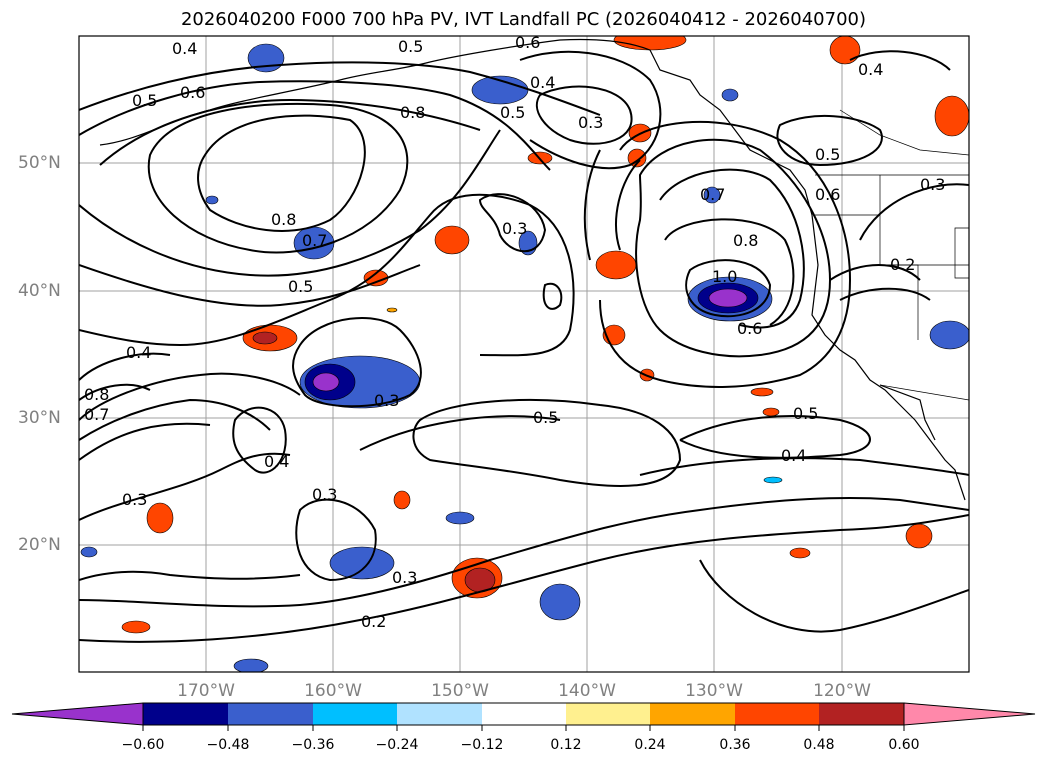 This screenshot has height=765, width=1047. What do you see at coordinates (969, 714) in the screenshot?
I see `colorbar-high-extend` at bounding box center [969, 714].